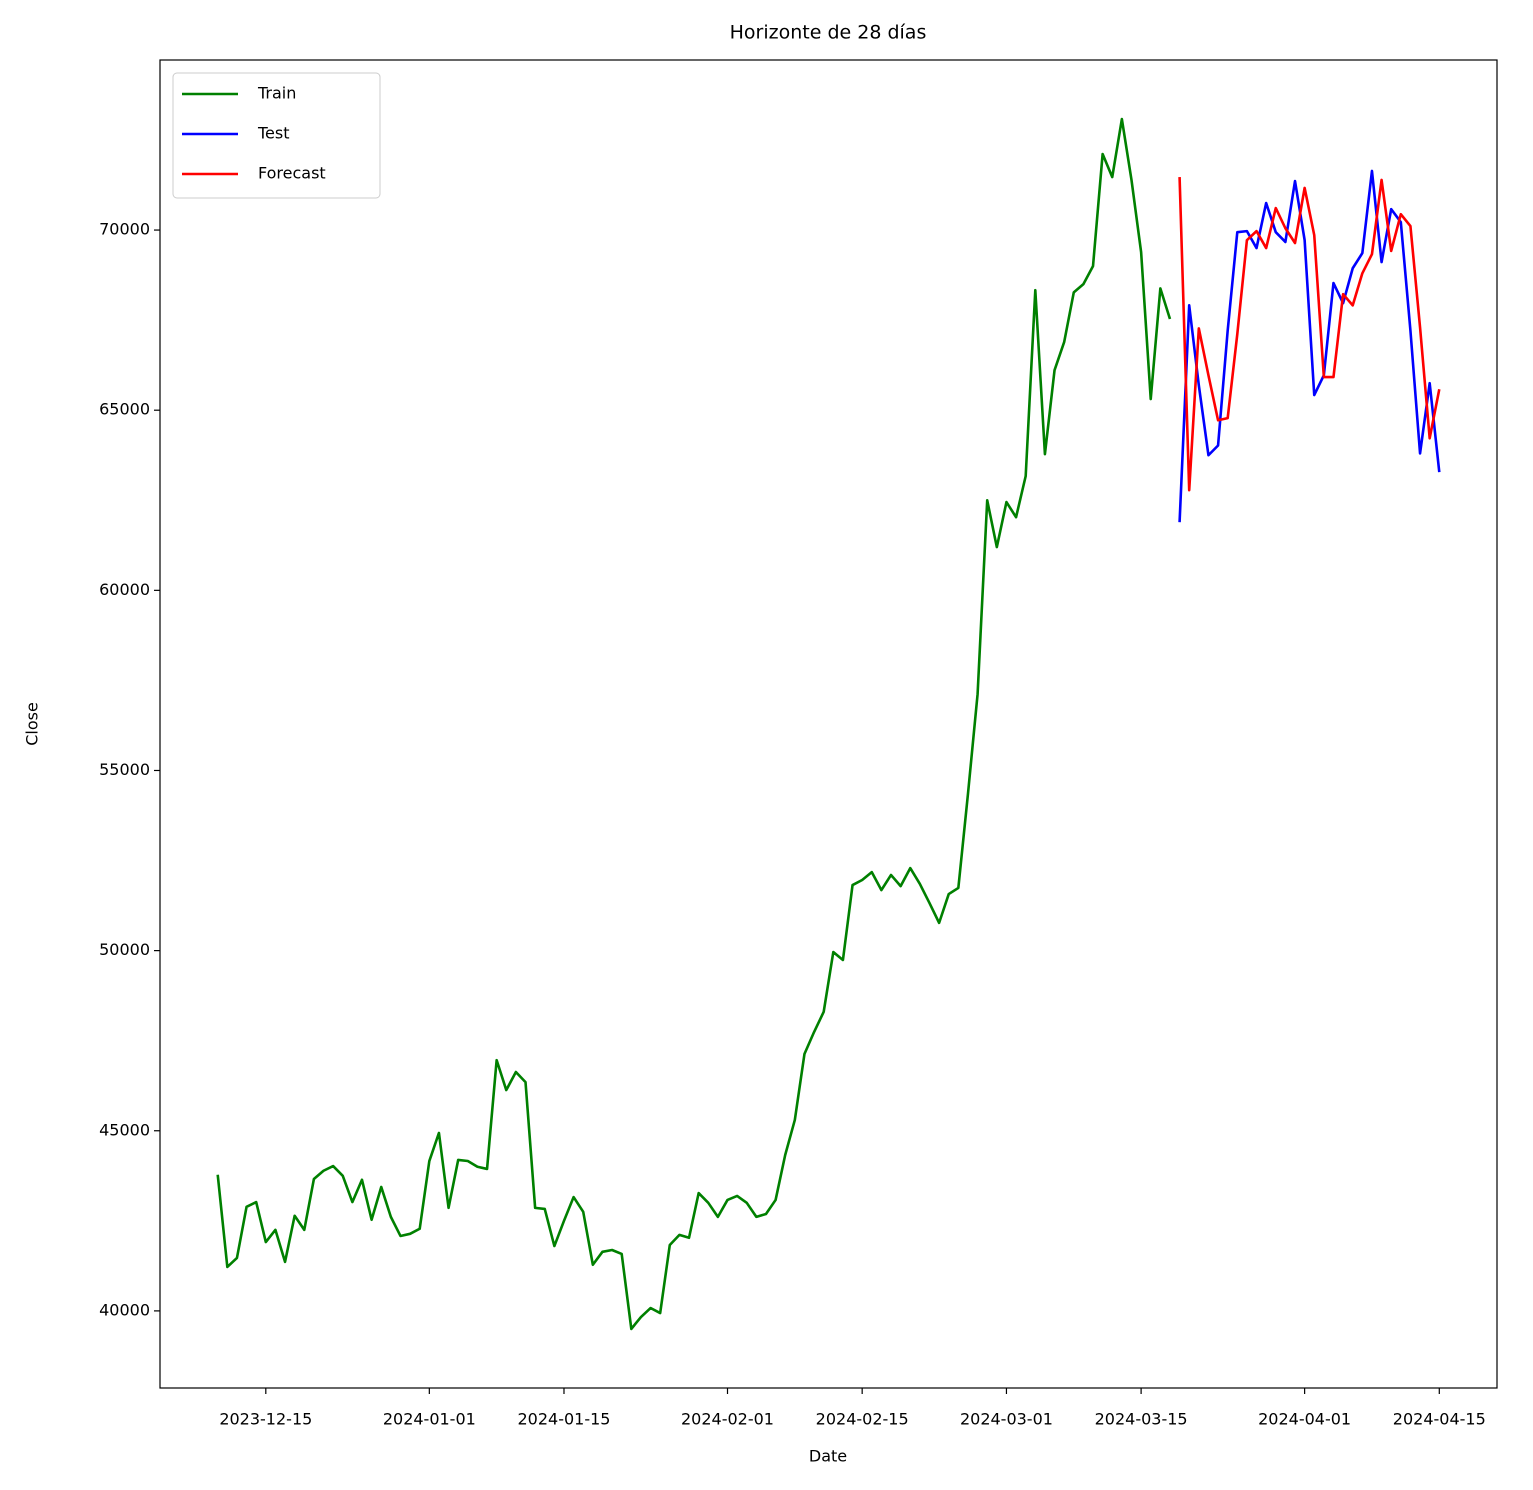 The image size is (1533, 1490). Describe the element at coordinates (429, 1419) in the screenshot. I see `x-tick-label: 2024-01-01` at that location.